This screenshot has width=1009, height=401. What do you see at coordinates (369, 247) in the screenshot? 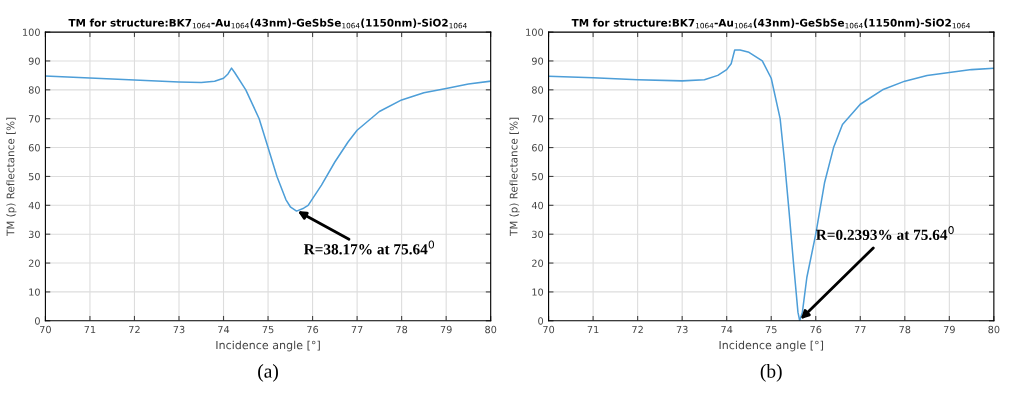
I see `annotation: R=38.17% at 75.64$^{0}$` at bounding box center [369, 247].